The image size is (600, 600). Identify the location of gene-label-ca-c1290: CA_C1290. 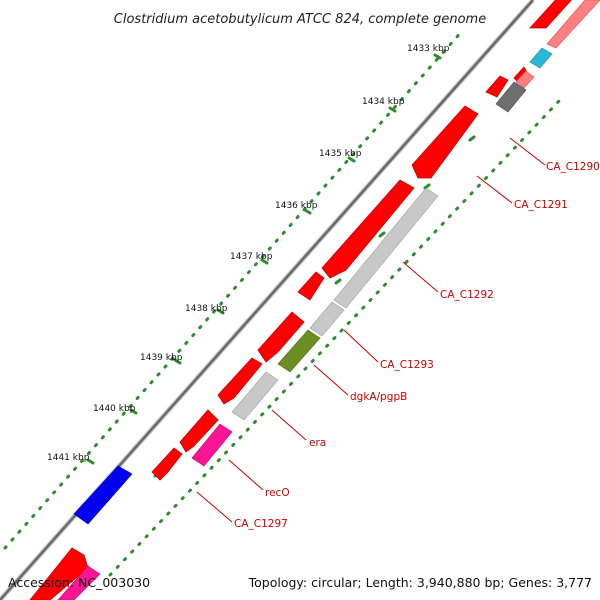
(573, 167).